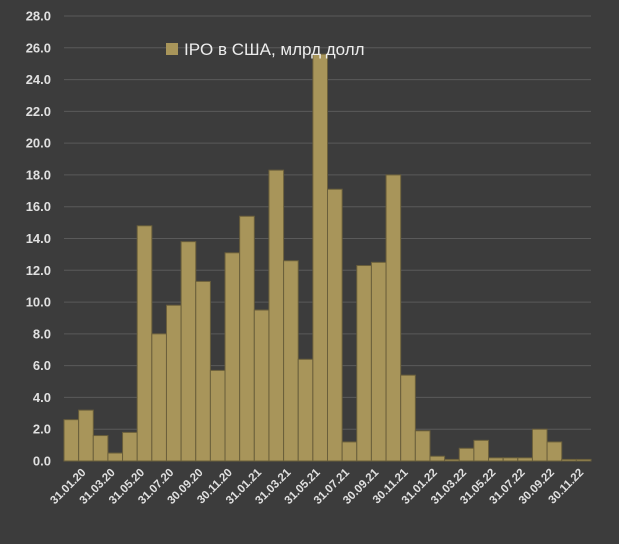  What do you see at coordinates (203, 371) in the screenshot?
I see `bar-31.10.20` at bounding box center [203, 371].